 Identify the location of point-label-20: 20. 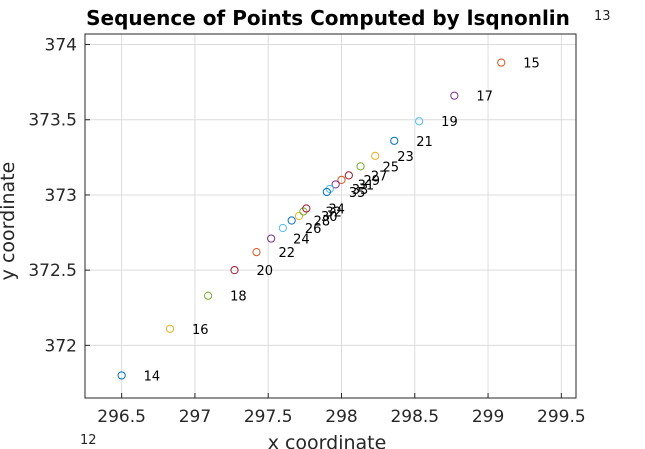
(264, 271).